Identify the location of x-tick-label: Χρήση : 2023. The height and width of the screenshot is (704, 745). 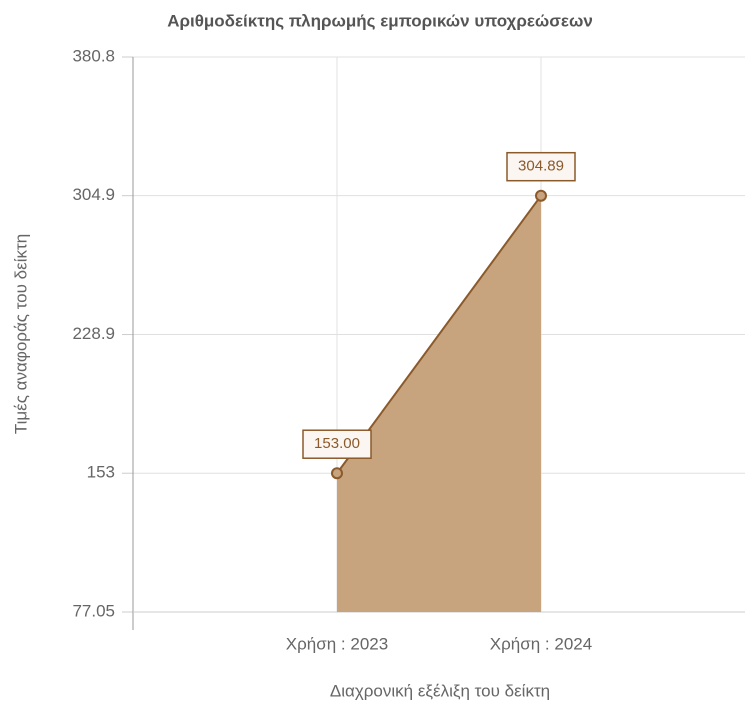
(337, 643).